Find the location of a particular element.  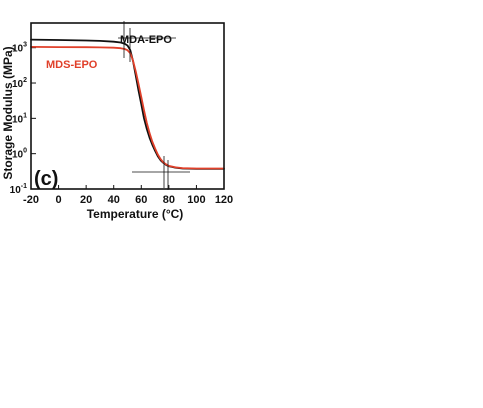

legend-label-mda-epo: MDA-EPO is located at coordinates (146, 40).